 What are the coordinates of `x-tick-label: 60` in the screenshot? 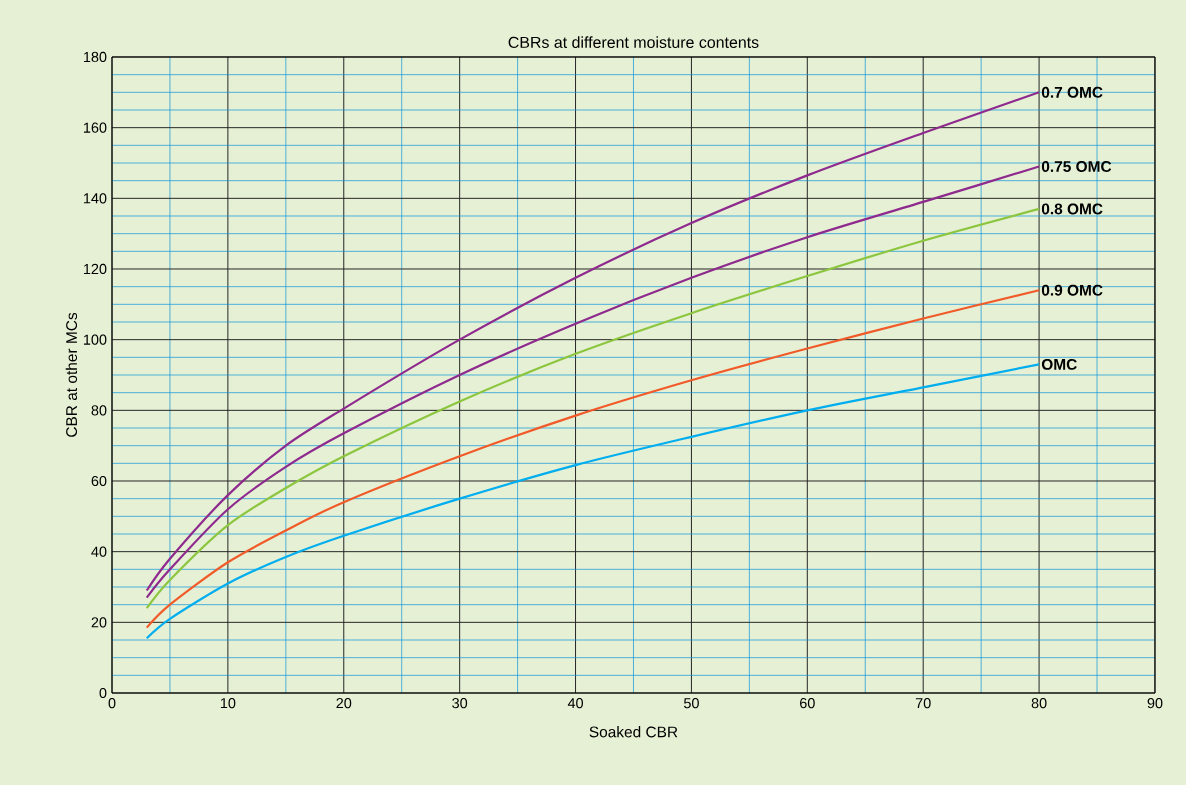 It's located at (807, 703).